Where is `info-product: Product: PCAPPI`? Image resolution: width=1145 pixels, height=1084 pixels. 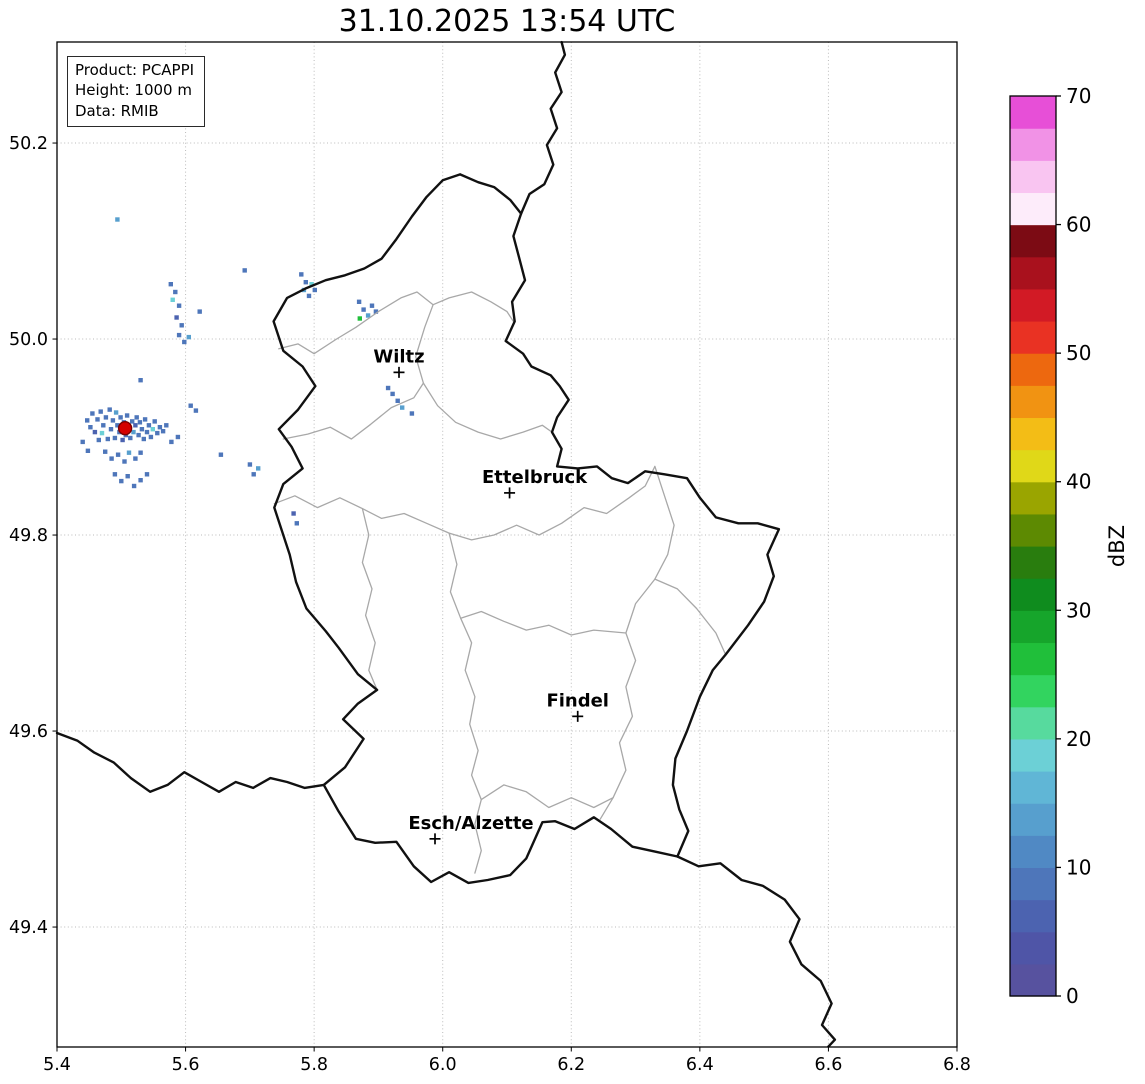 info-product: Product: PCAPPI is located at coordinates (135, 70).